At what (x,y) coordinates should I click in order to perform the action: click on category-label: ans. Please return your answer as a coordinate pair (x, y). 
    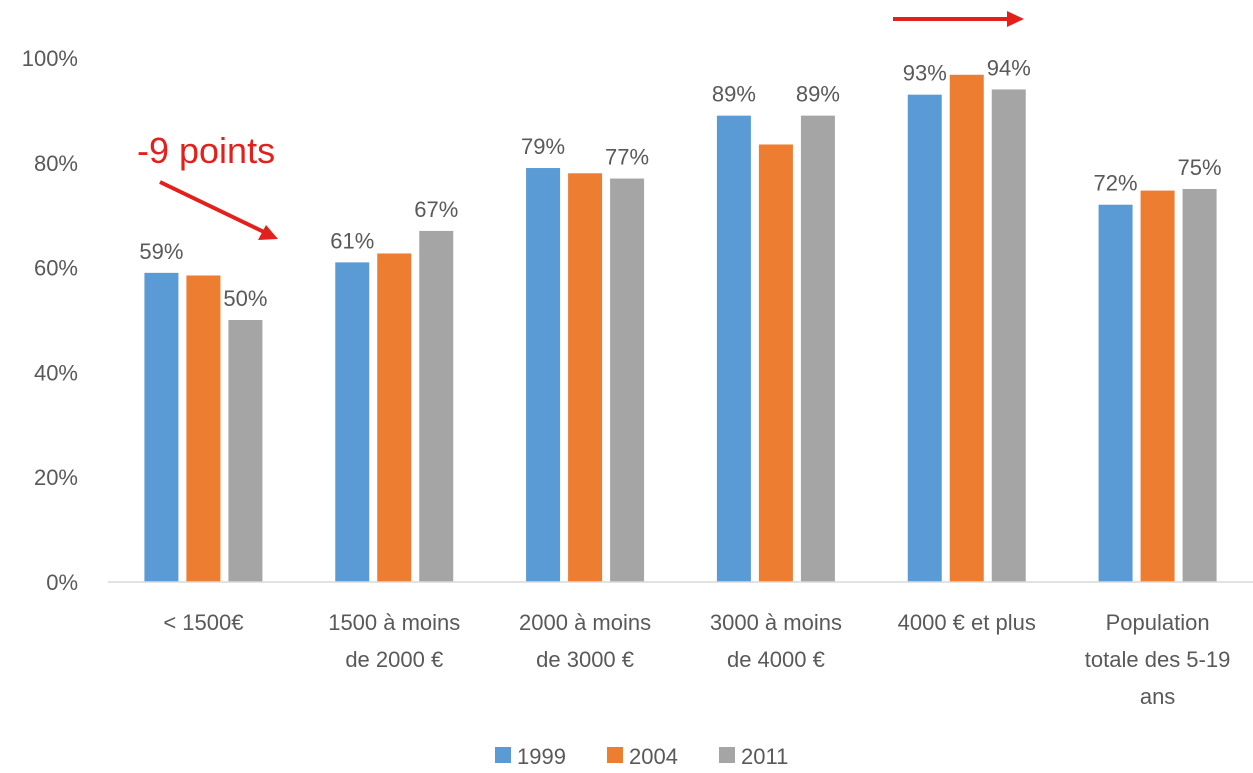
    Looking at the image, I should click on (1157, 696).